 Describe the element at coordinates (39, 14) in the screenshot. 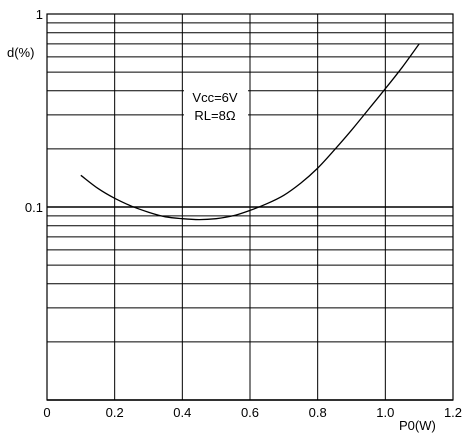

I see `y-tick-label: 1` at that location.